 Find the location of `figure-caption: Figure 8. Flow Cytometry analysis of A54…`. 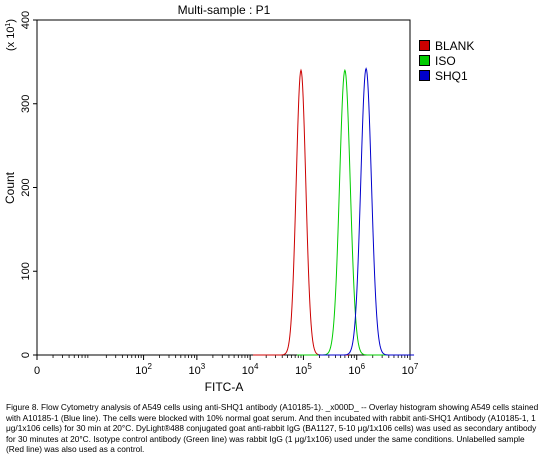

figure-caption: Figure 8. Flow Cytometry analysis of A54… is located at coordinates (272, 428).